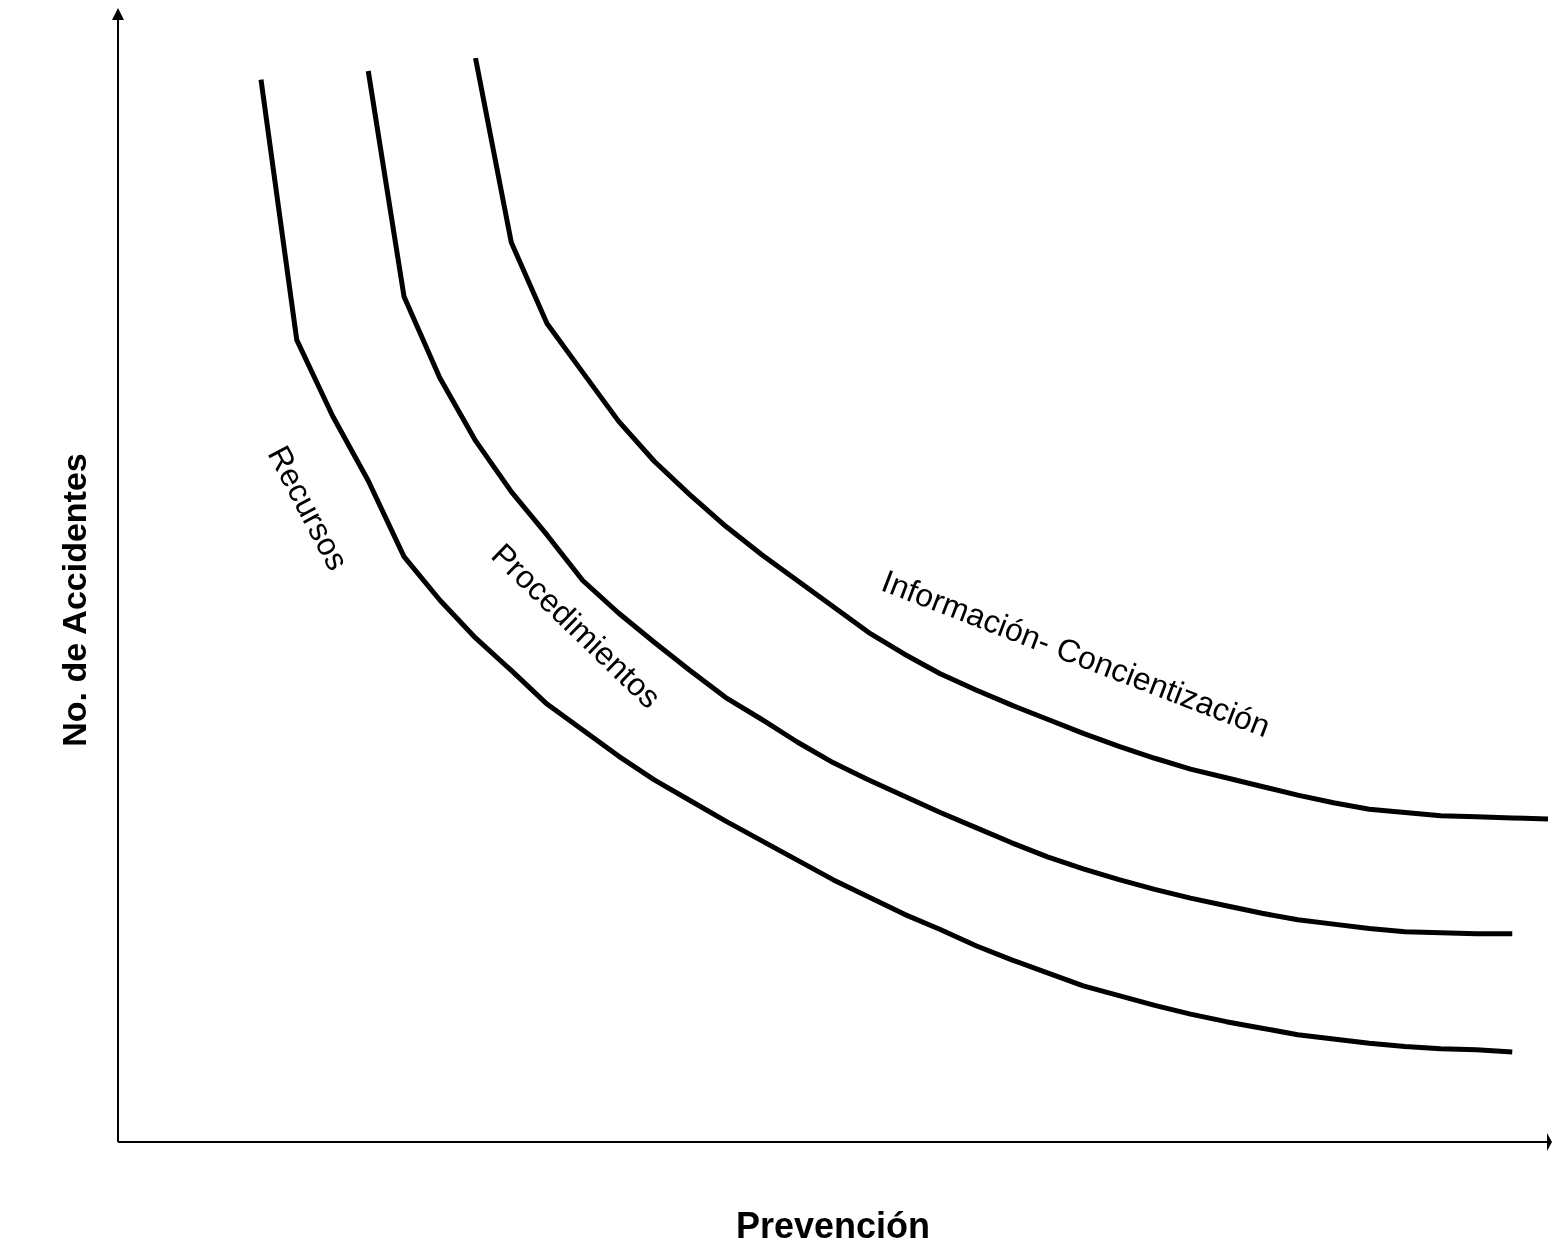 The height and width of the screenshot is (1250, 1562). Describe the element at coordinates (833, 1225) in the screenshot. I see `x-axis-title: Prevención` at that location.